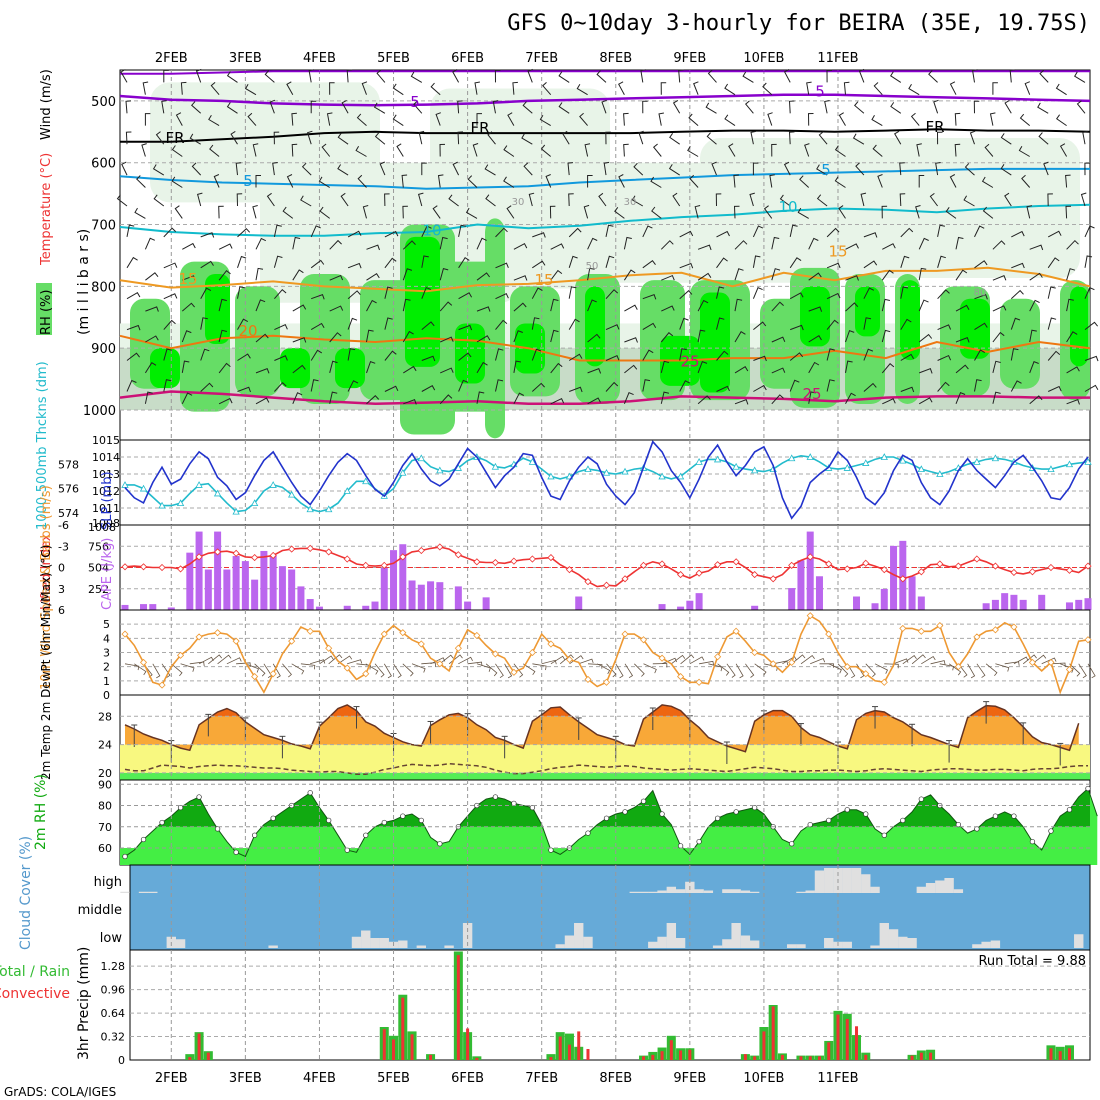 The height and width of the screenshot is (1100, 1100). Describe the element at coordinates (106, 474) in the screenshot. I see `slp-tick-label: 1013` at that location.